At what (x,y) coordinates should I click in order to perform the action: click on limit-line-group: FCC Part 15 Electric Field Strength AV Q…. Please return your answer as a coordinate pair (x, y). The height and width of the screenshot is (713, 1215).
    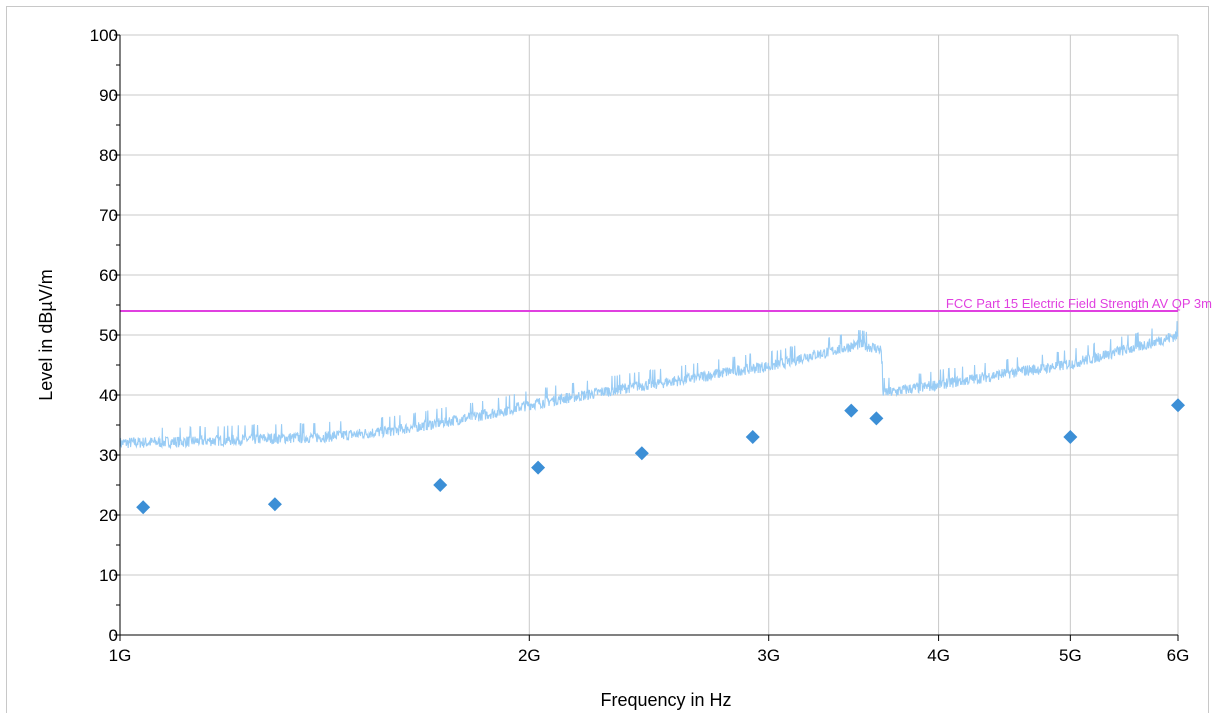
    Looking at the image, I should click on (666, 304).